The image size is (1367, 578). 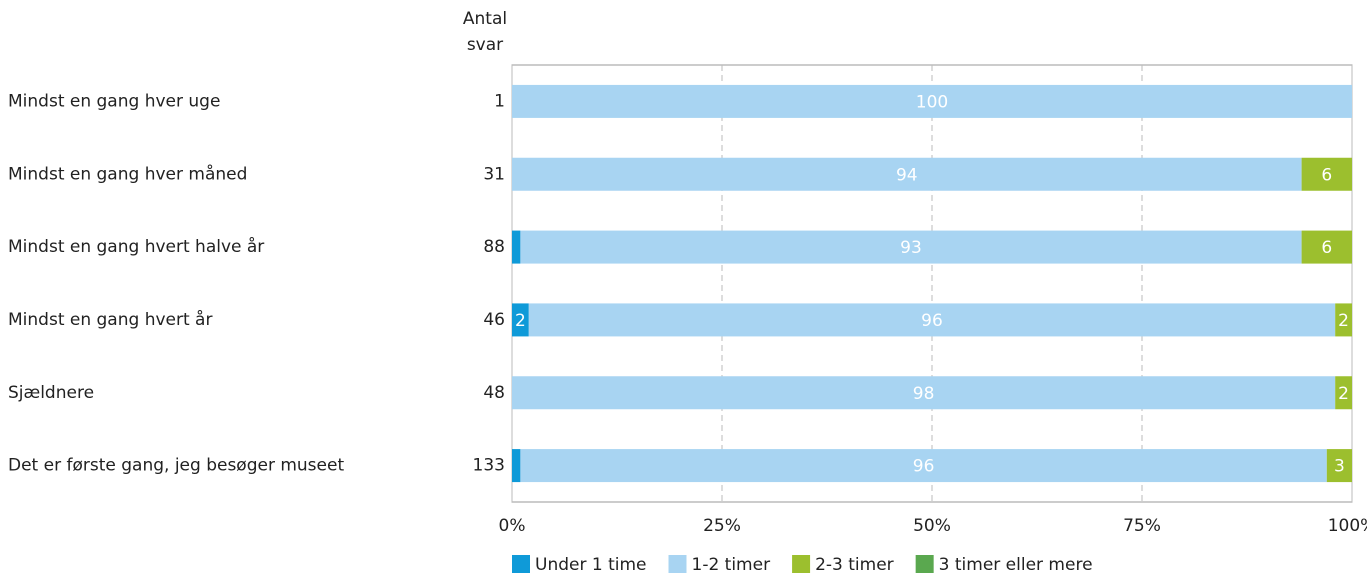 What do you see at coordinates (591, 565) in the screenshot?
I see `legend-label: Under 1 time` at bounding box center [591, 565].